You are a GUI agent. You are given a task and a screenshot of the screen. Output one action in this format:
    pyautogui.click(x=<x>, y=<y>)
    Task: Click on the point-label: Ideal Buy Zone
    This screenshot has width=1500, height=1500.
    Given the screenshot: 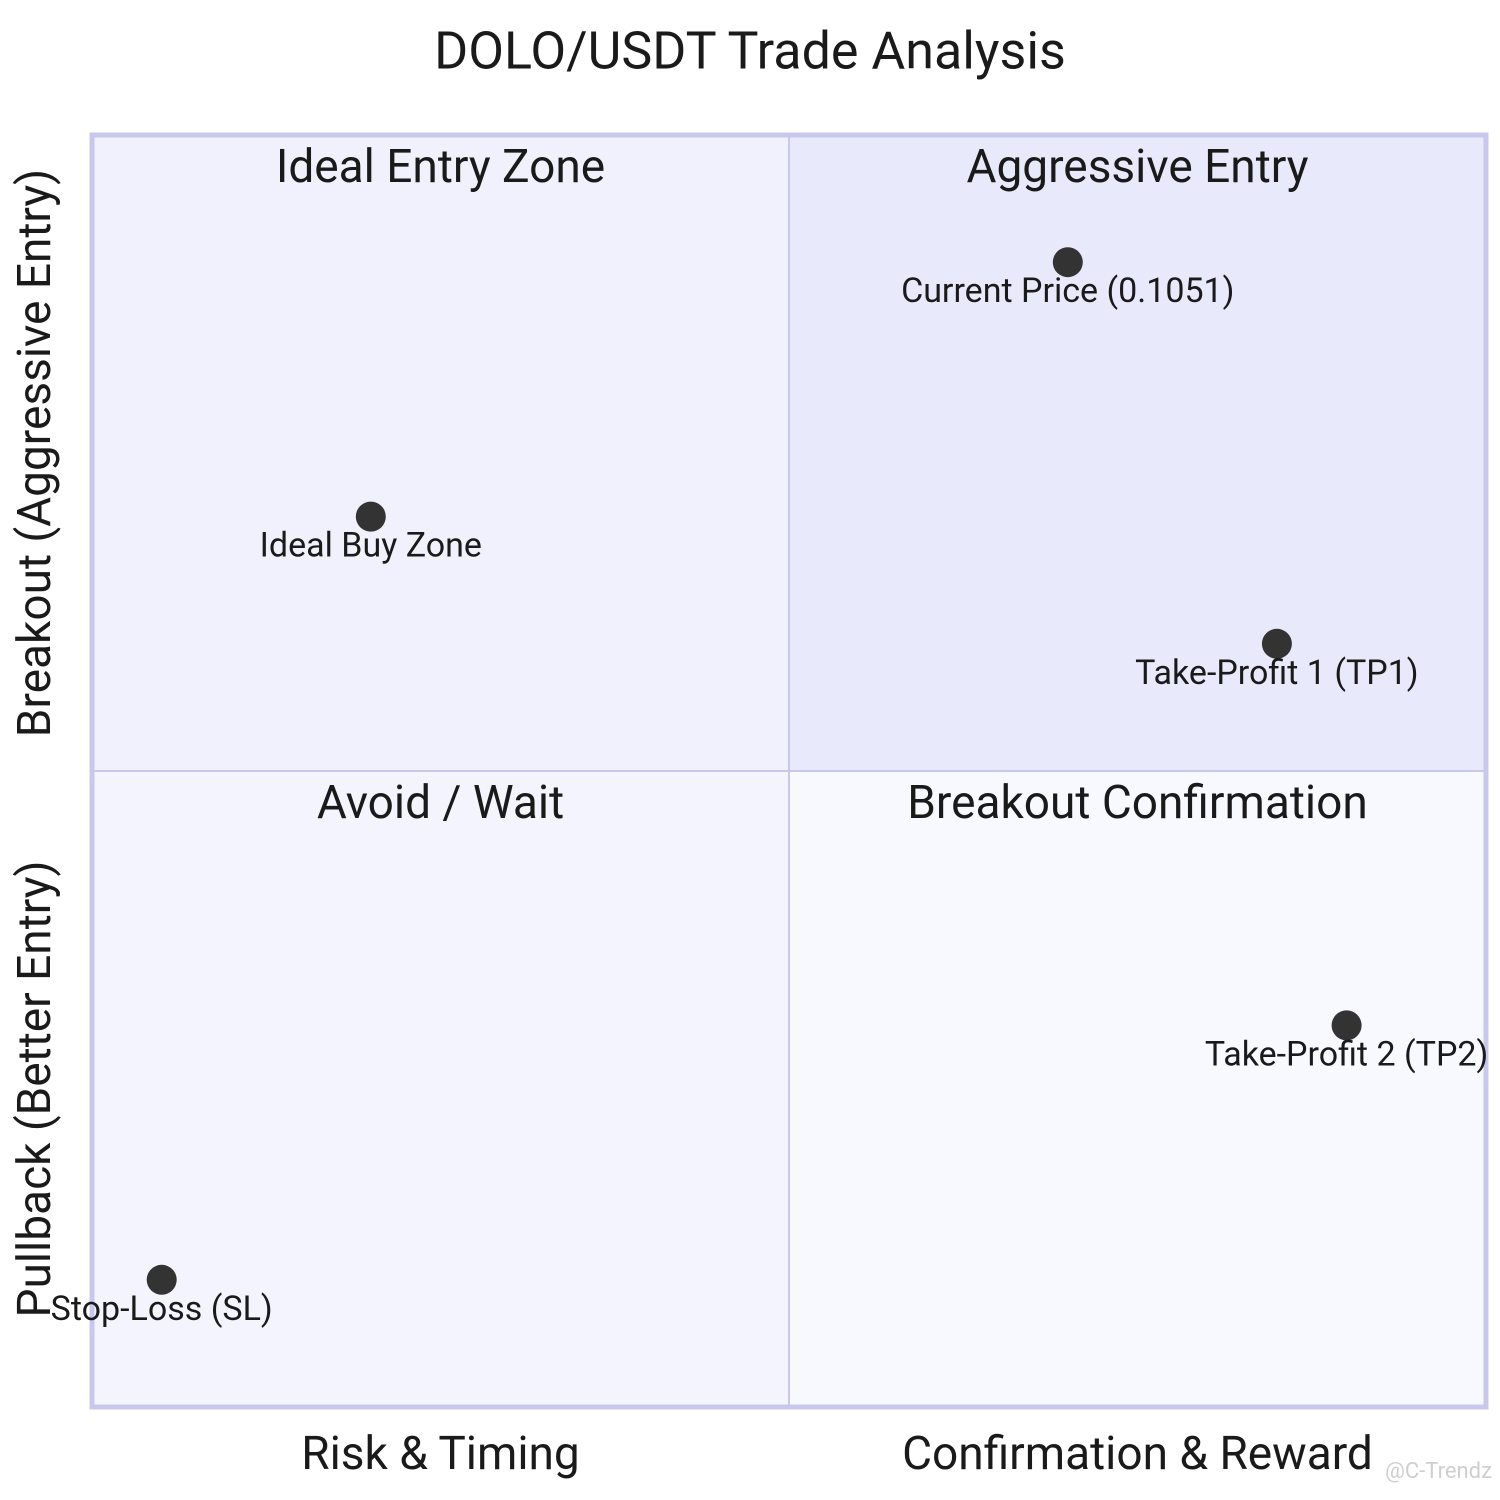 What is the action you would take?
    pyautogui.click(x=371, y=546)
    